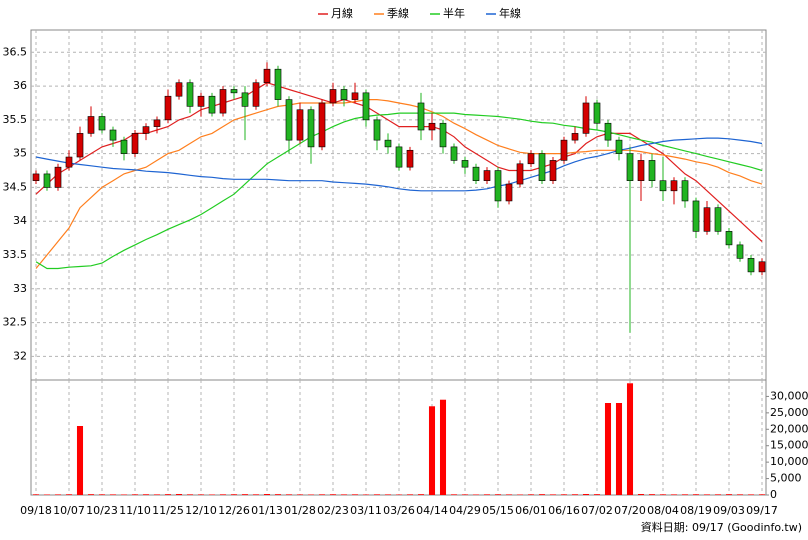  Describe the element at coordinates (729, 510) in the screenshot. I see `x-tick-label: 09/03` at that location.